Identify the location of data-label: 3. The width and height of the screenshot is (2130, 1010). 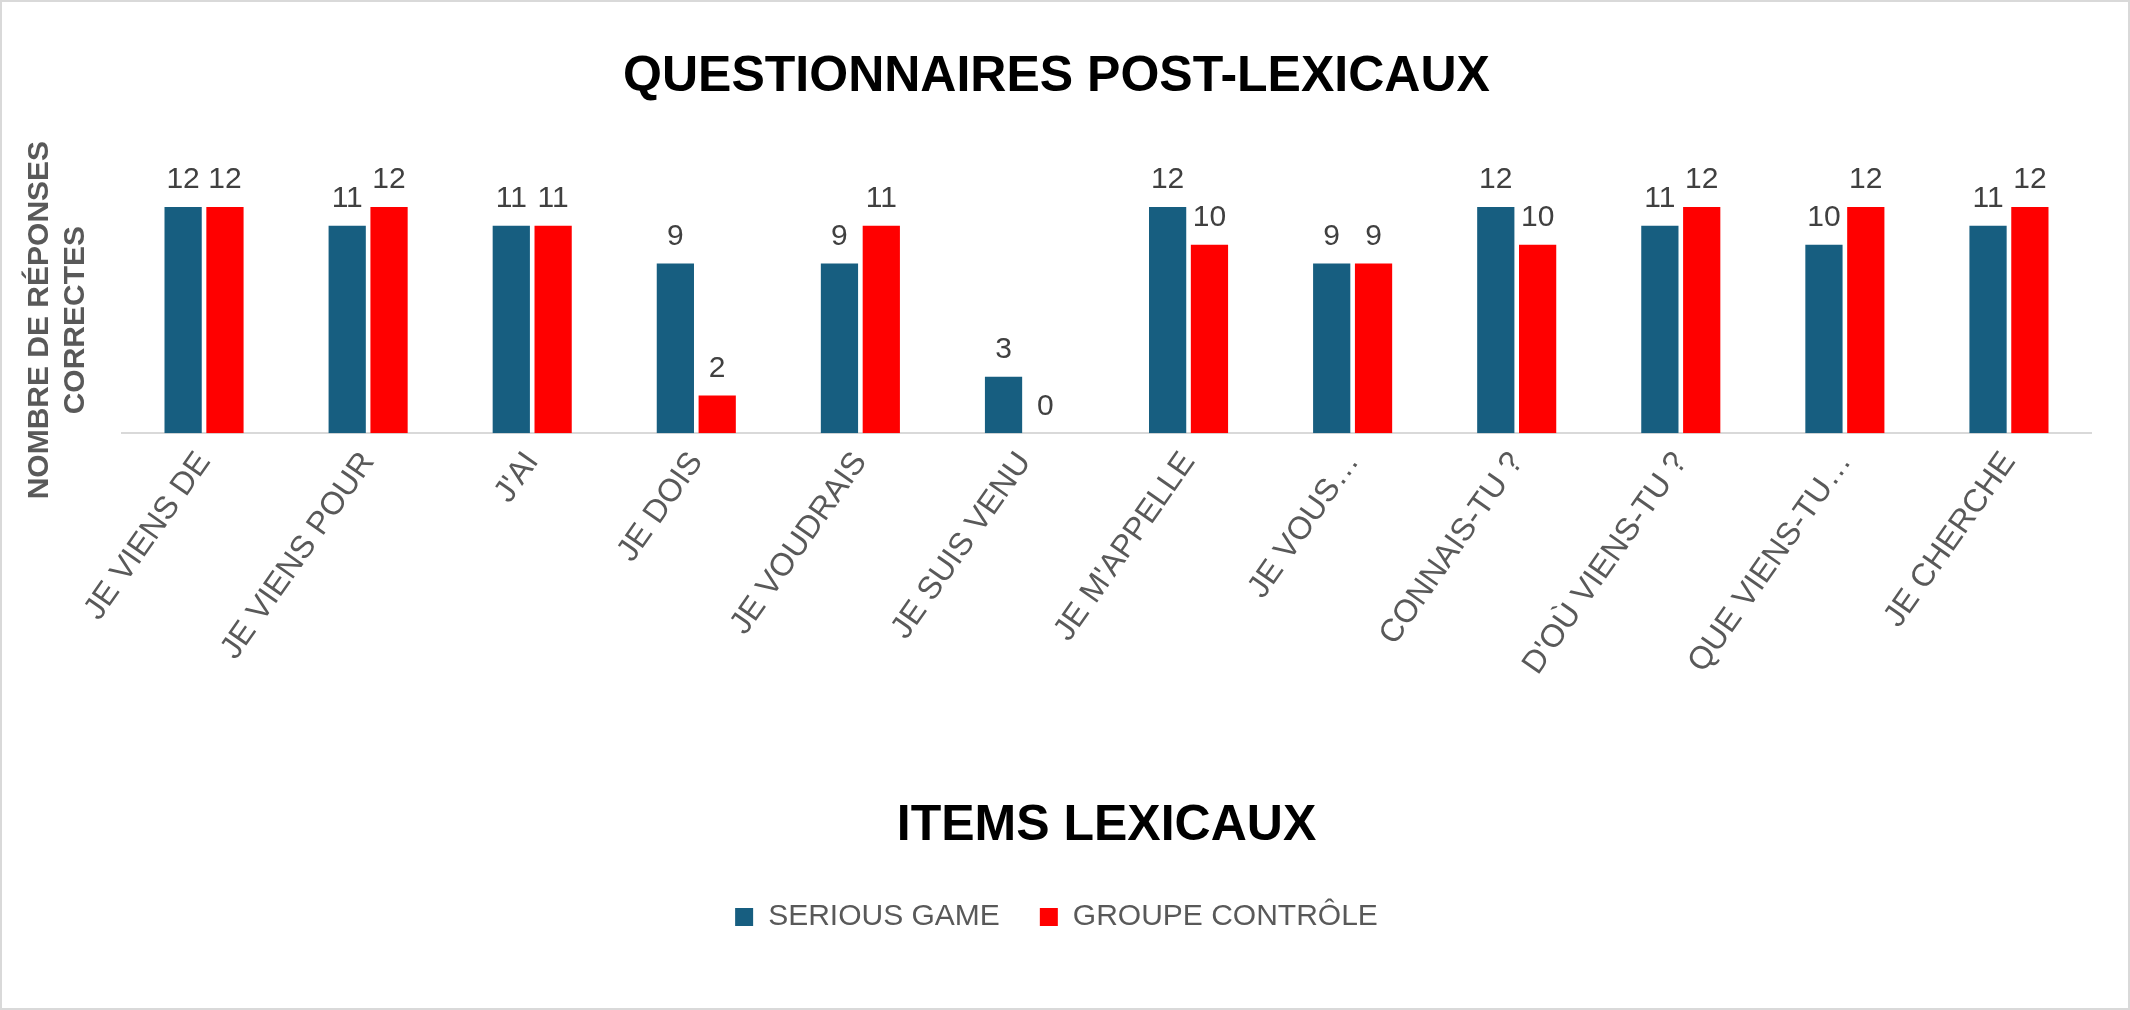
(1003, 347).